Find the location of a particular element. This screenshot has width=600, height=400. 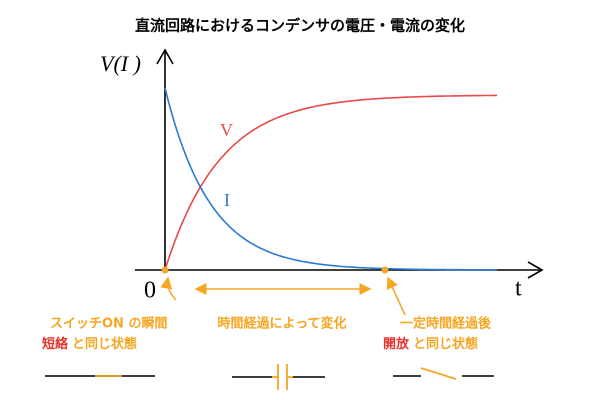

current-label: I is located at coordinates (227, 200).